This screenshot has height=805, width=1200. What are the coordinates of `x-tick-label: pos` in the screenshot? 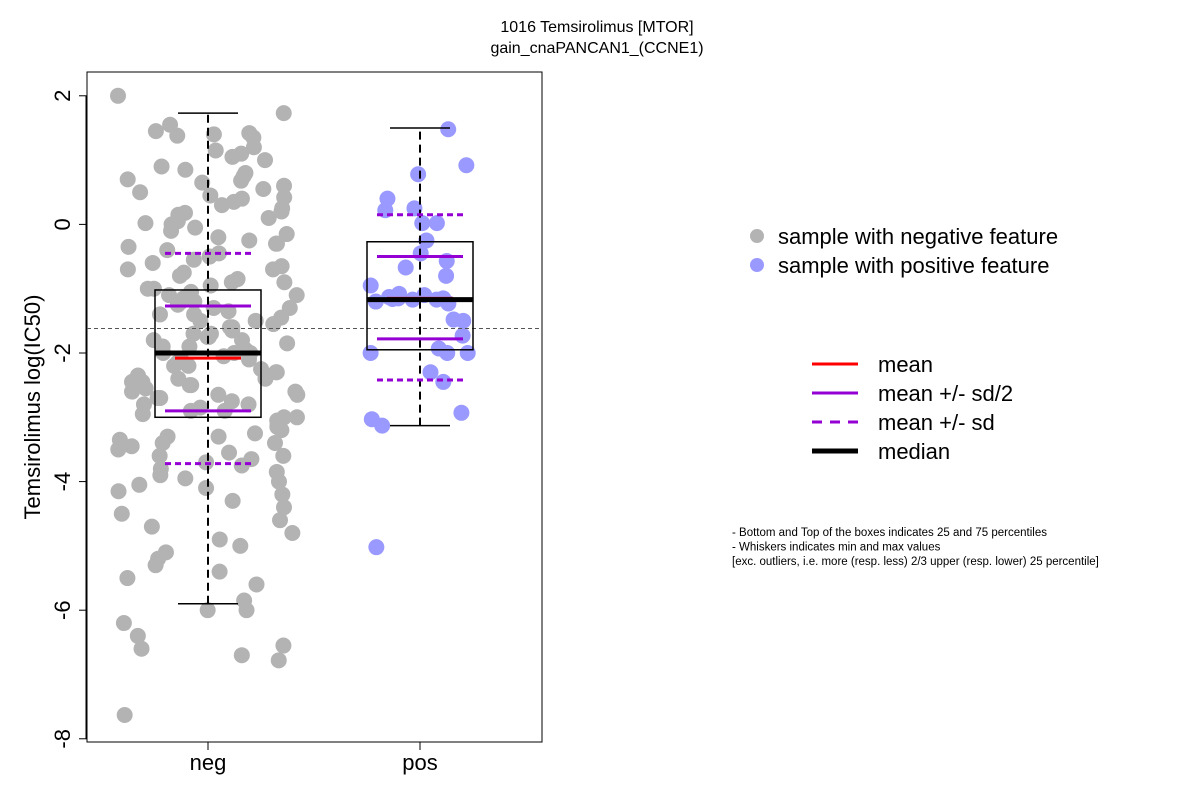 It's located at (419, 762).